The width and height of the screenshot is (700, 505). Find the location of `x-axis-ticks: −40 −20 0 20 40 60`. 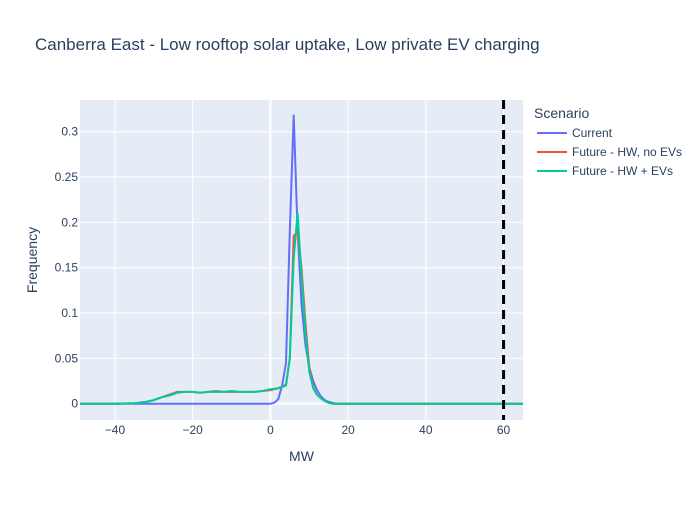

x-axis-ticks: −40 −20 0 20 40 60 is located at coordinates (308, 430).